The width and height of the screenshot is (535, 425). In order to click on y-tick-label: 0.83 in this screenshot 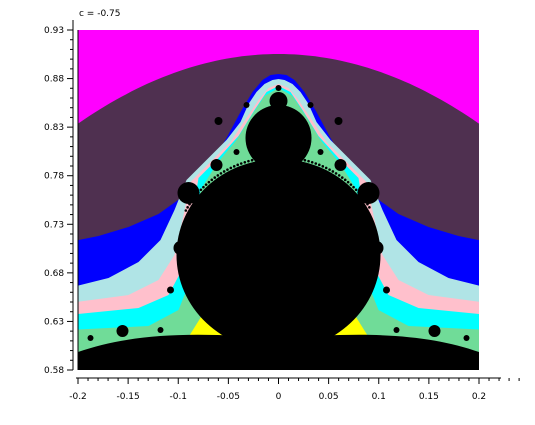, I will do `click(54, 128)`.